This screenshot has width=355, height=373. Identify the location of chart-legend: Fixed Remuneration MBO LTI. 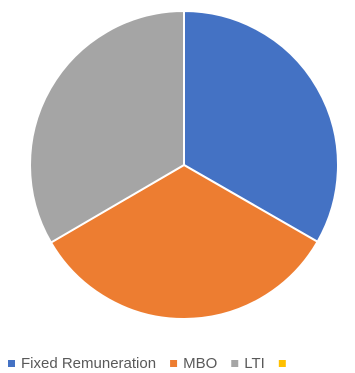
(147, 363).